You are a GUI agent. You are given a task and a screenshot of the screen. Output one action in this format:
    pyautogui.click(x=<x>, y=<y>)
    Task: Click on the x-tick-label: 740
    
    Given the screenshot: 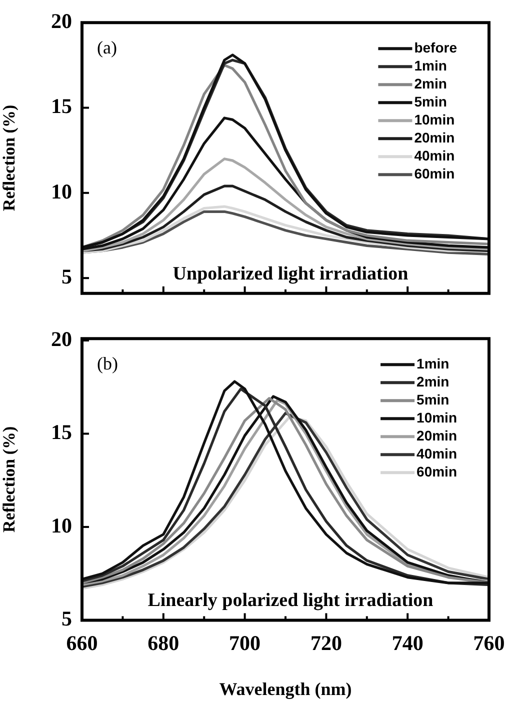 What is the action you would take?
    pyautogui.click(x=408, y=643)
    